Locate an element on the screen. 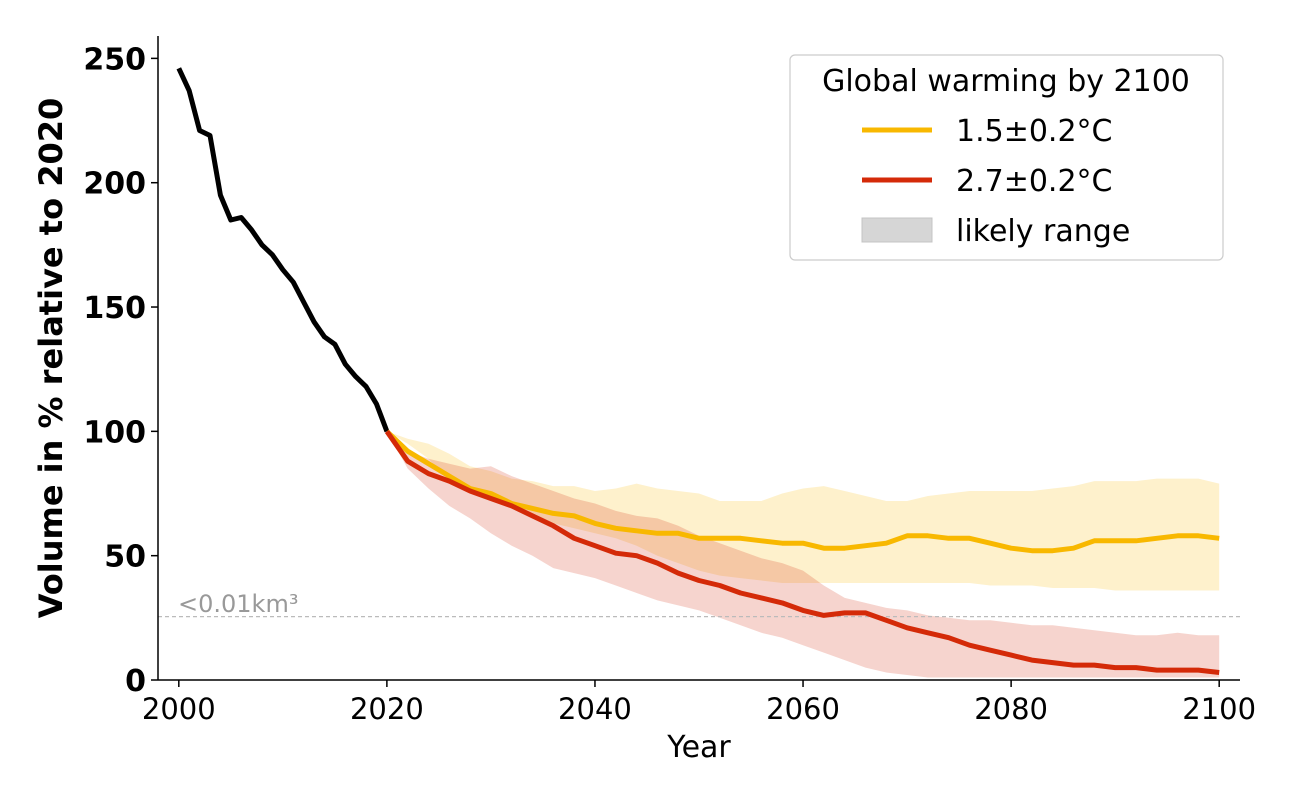  y-tick-label: 50 is located at coordinates (125, 557).